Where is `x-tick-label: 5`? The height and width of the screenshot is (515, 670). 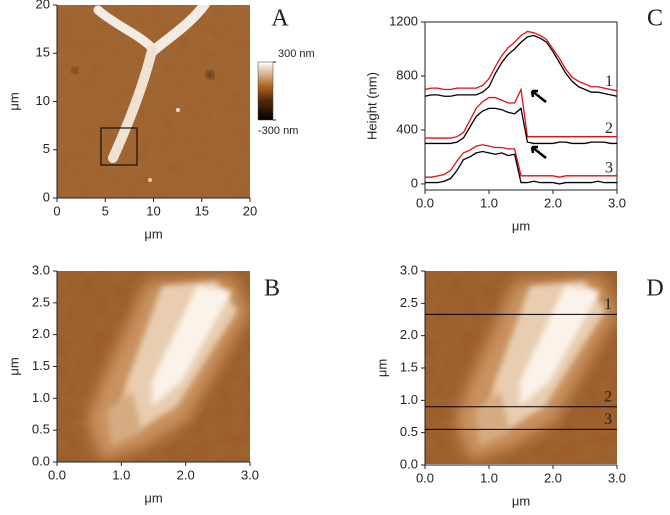
x-tick-label: 5 is located at coordinates (105, 210).